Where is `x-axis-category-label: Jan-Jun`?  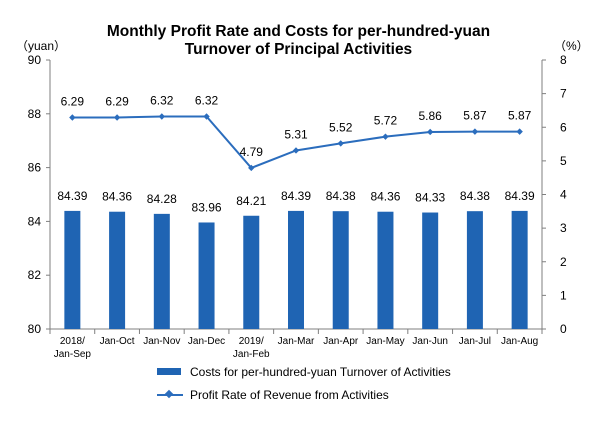 x-axis-category-label: Jan-Jun is located at coordinates (430, 341).